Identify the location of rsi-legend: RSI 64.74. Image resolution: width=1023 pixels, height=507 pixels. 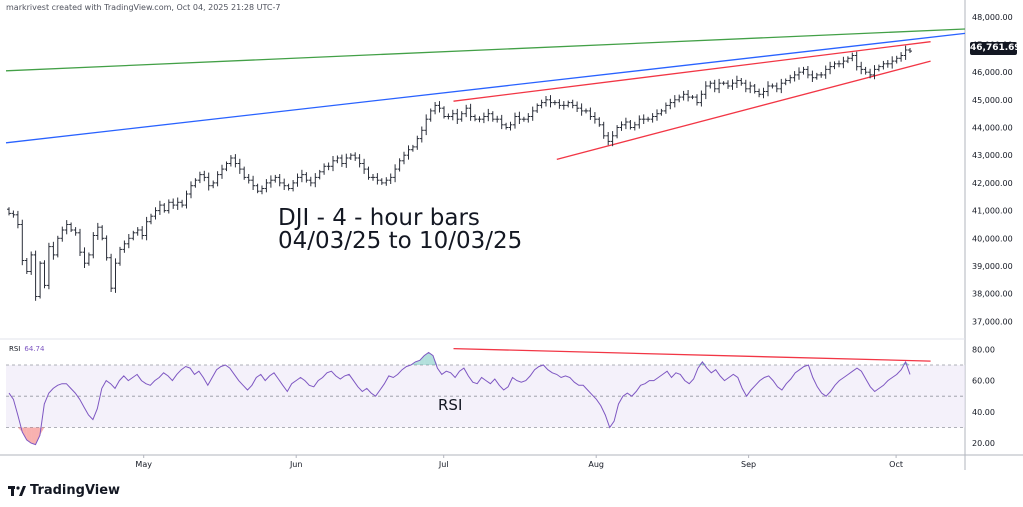
(26, 349).